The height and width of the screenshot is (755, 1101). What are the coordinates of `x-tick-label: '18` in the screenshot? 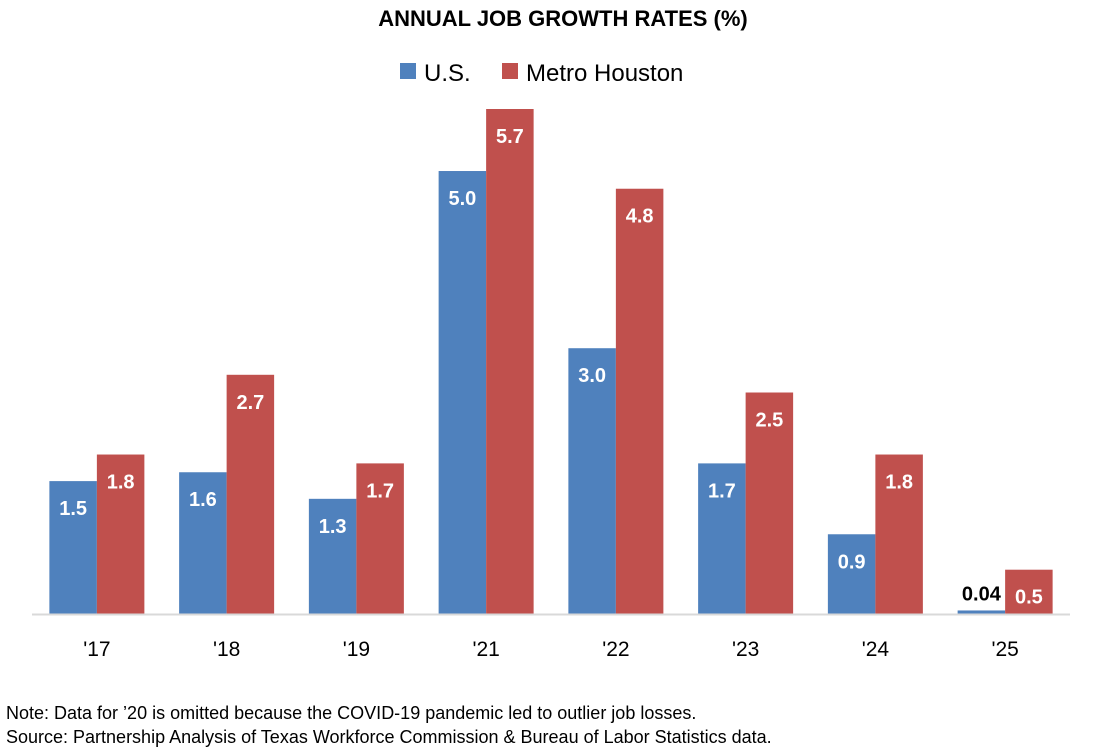 It's located at (226, 649).